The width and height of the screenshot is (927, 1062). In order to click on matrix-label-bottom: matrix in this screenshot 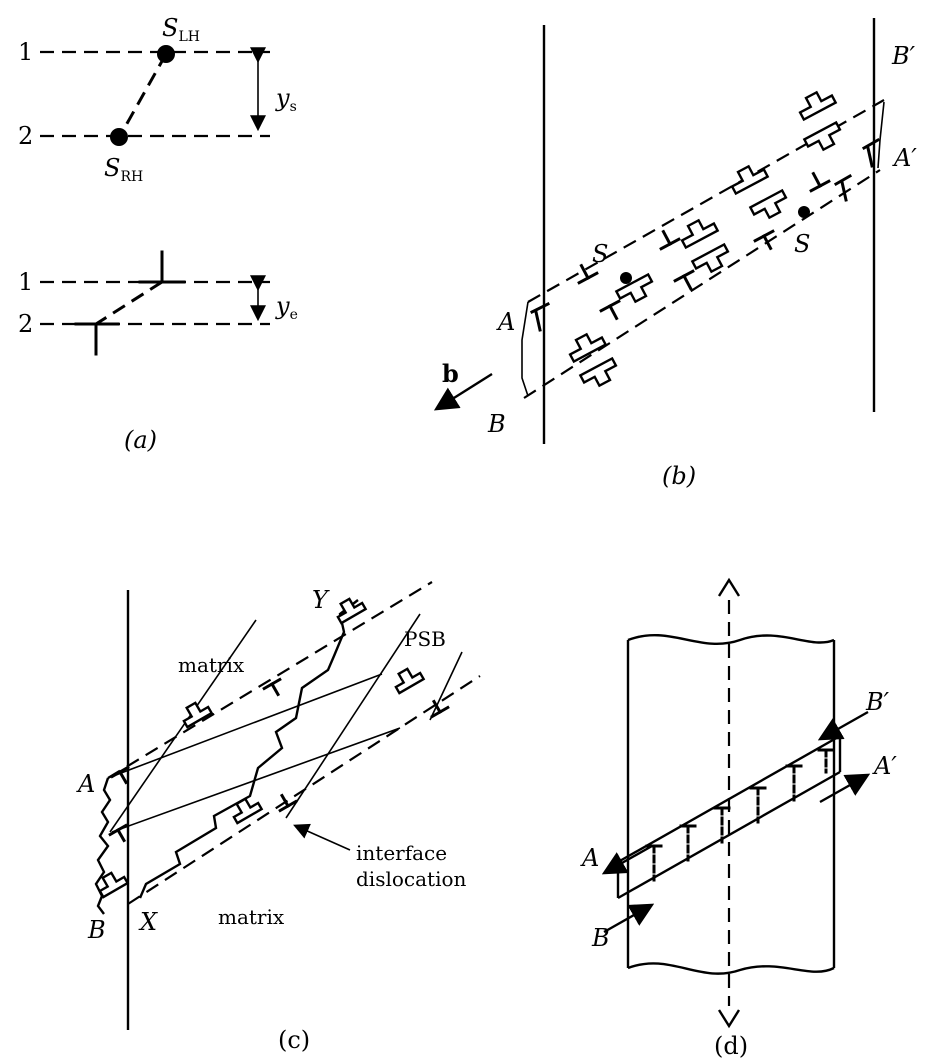, I will do `click(251, 917)`.